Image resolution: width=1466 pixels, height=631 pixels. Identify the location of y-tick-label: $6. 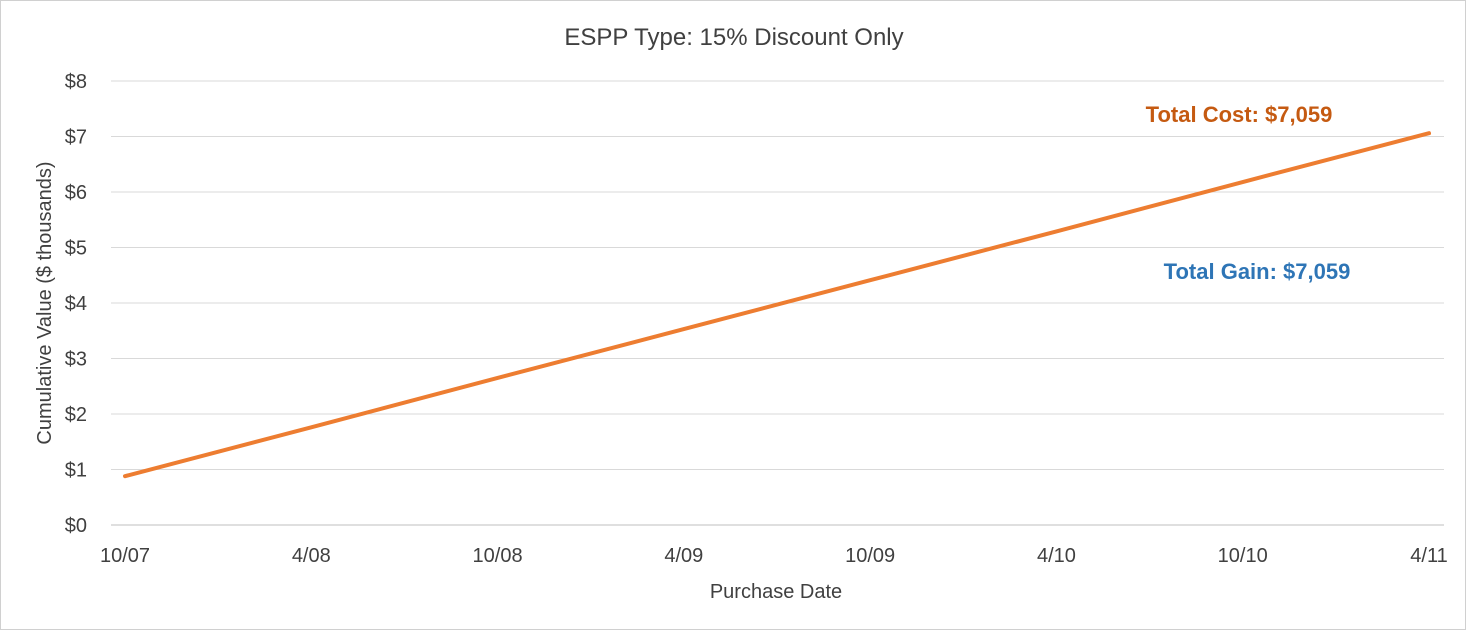
(76, 193).